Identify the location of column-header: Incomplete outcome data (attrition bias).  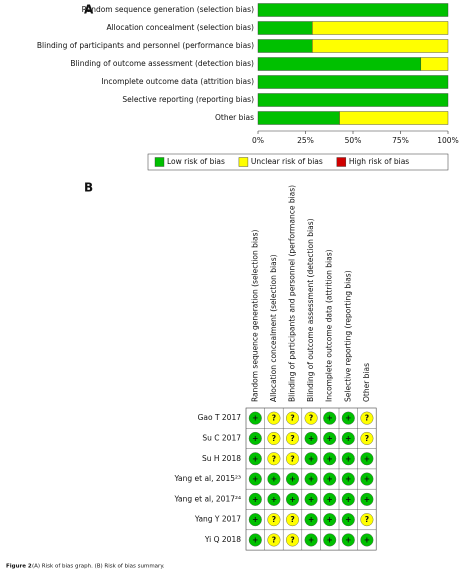
(329, 325).